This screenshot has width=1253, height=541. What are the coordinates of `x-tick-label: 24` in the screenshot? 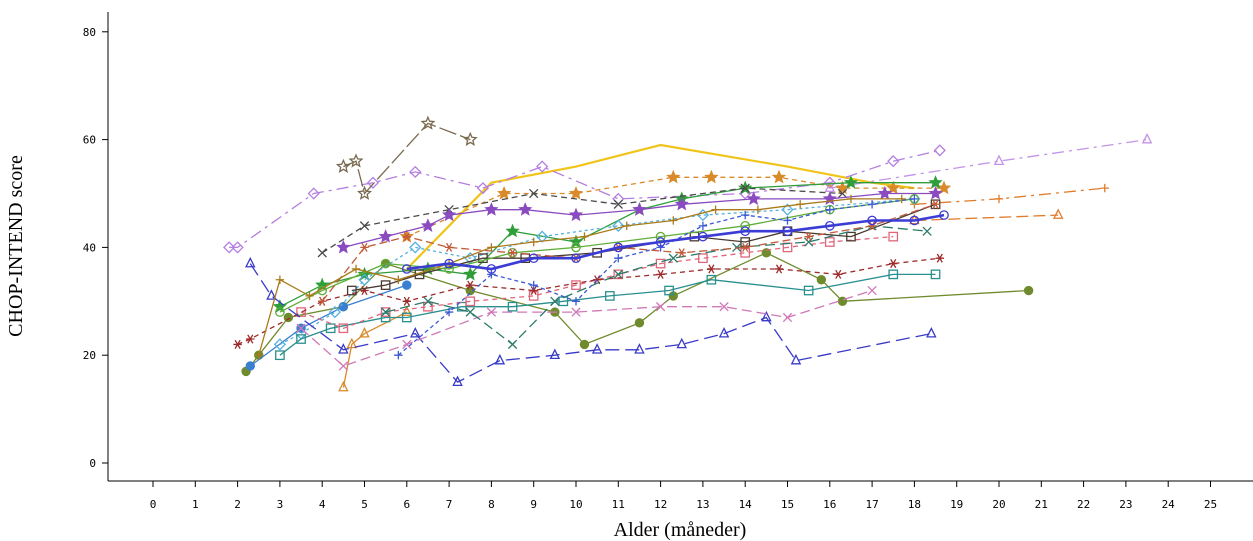 It's located at (1169, 504).